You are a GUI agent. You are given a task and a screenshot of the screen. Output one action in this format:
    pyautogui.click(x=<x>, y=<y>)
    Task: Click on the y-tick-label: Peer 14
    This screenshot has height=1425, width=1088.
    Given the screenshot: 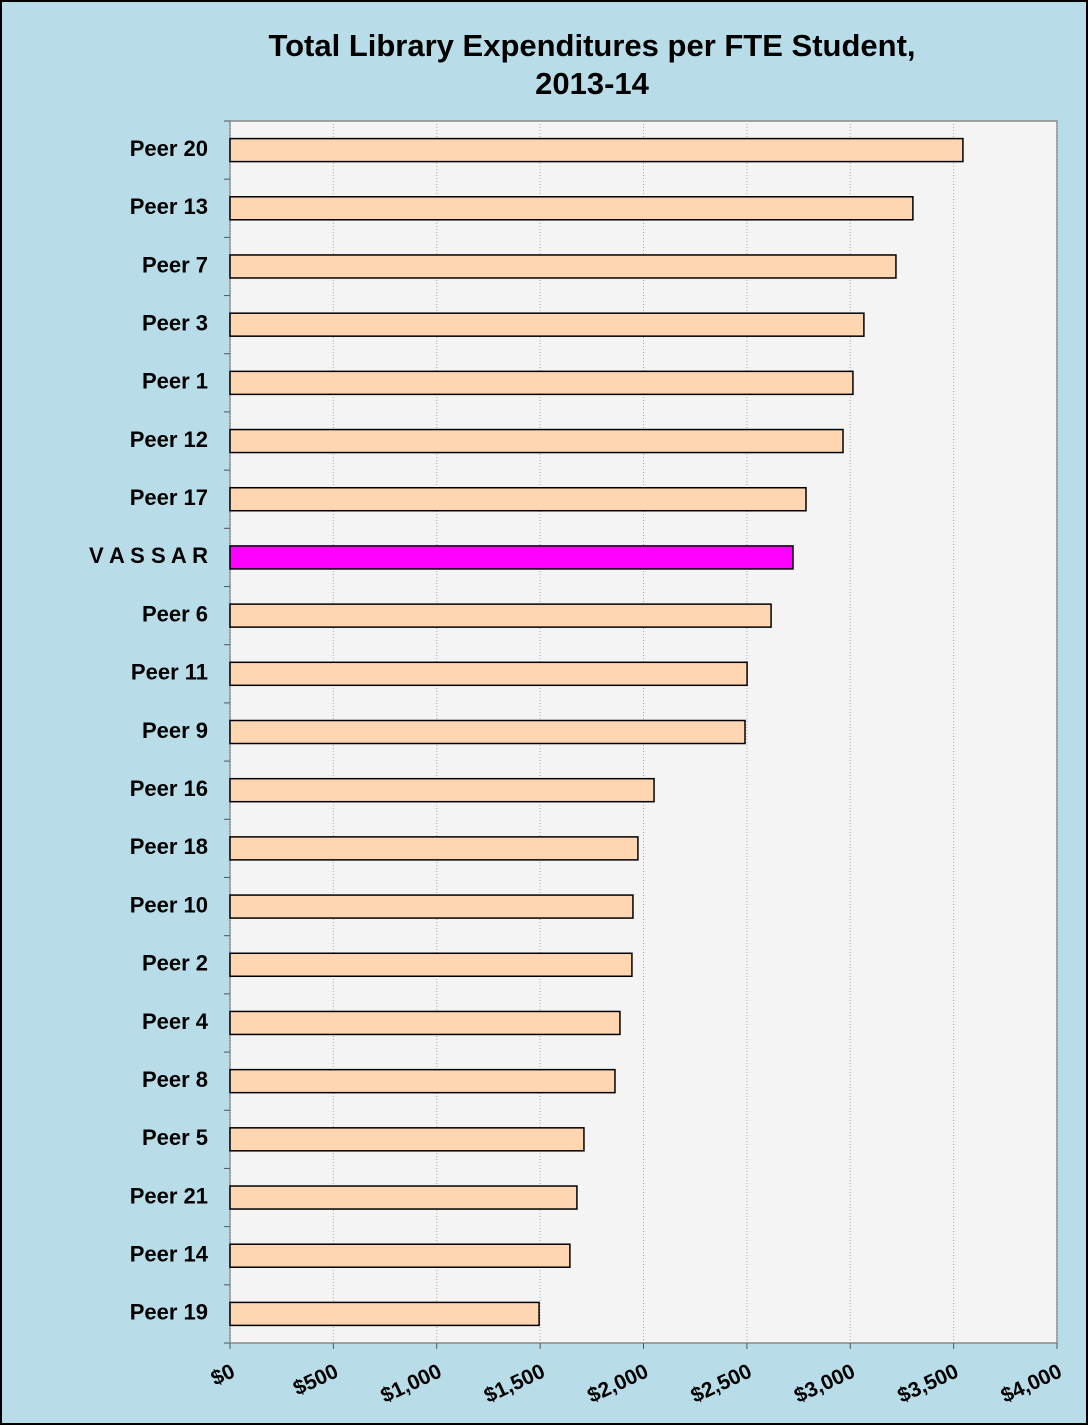 What is the action you would take?
    pyautogui.click(x=169, y=1254)
    